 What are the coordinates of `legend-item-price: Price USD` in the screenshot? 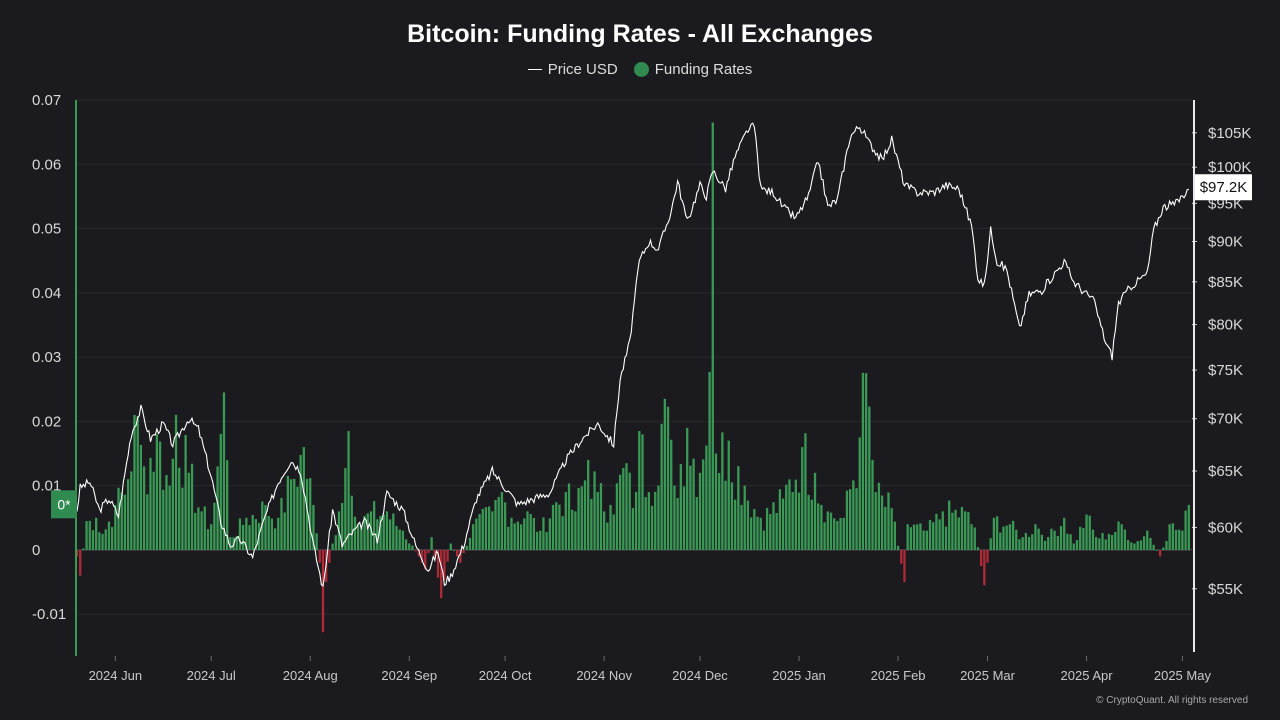 It's located at (572, 69).